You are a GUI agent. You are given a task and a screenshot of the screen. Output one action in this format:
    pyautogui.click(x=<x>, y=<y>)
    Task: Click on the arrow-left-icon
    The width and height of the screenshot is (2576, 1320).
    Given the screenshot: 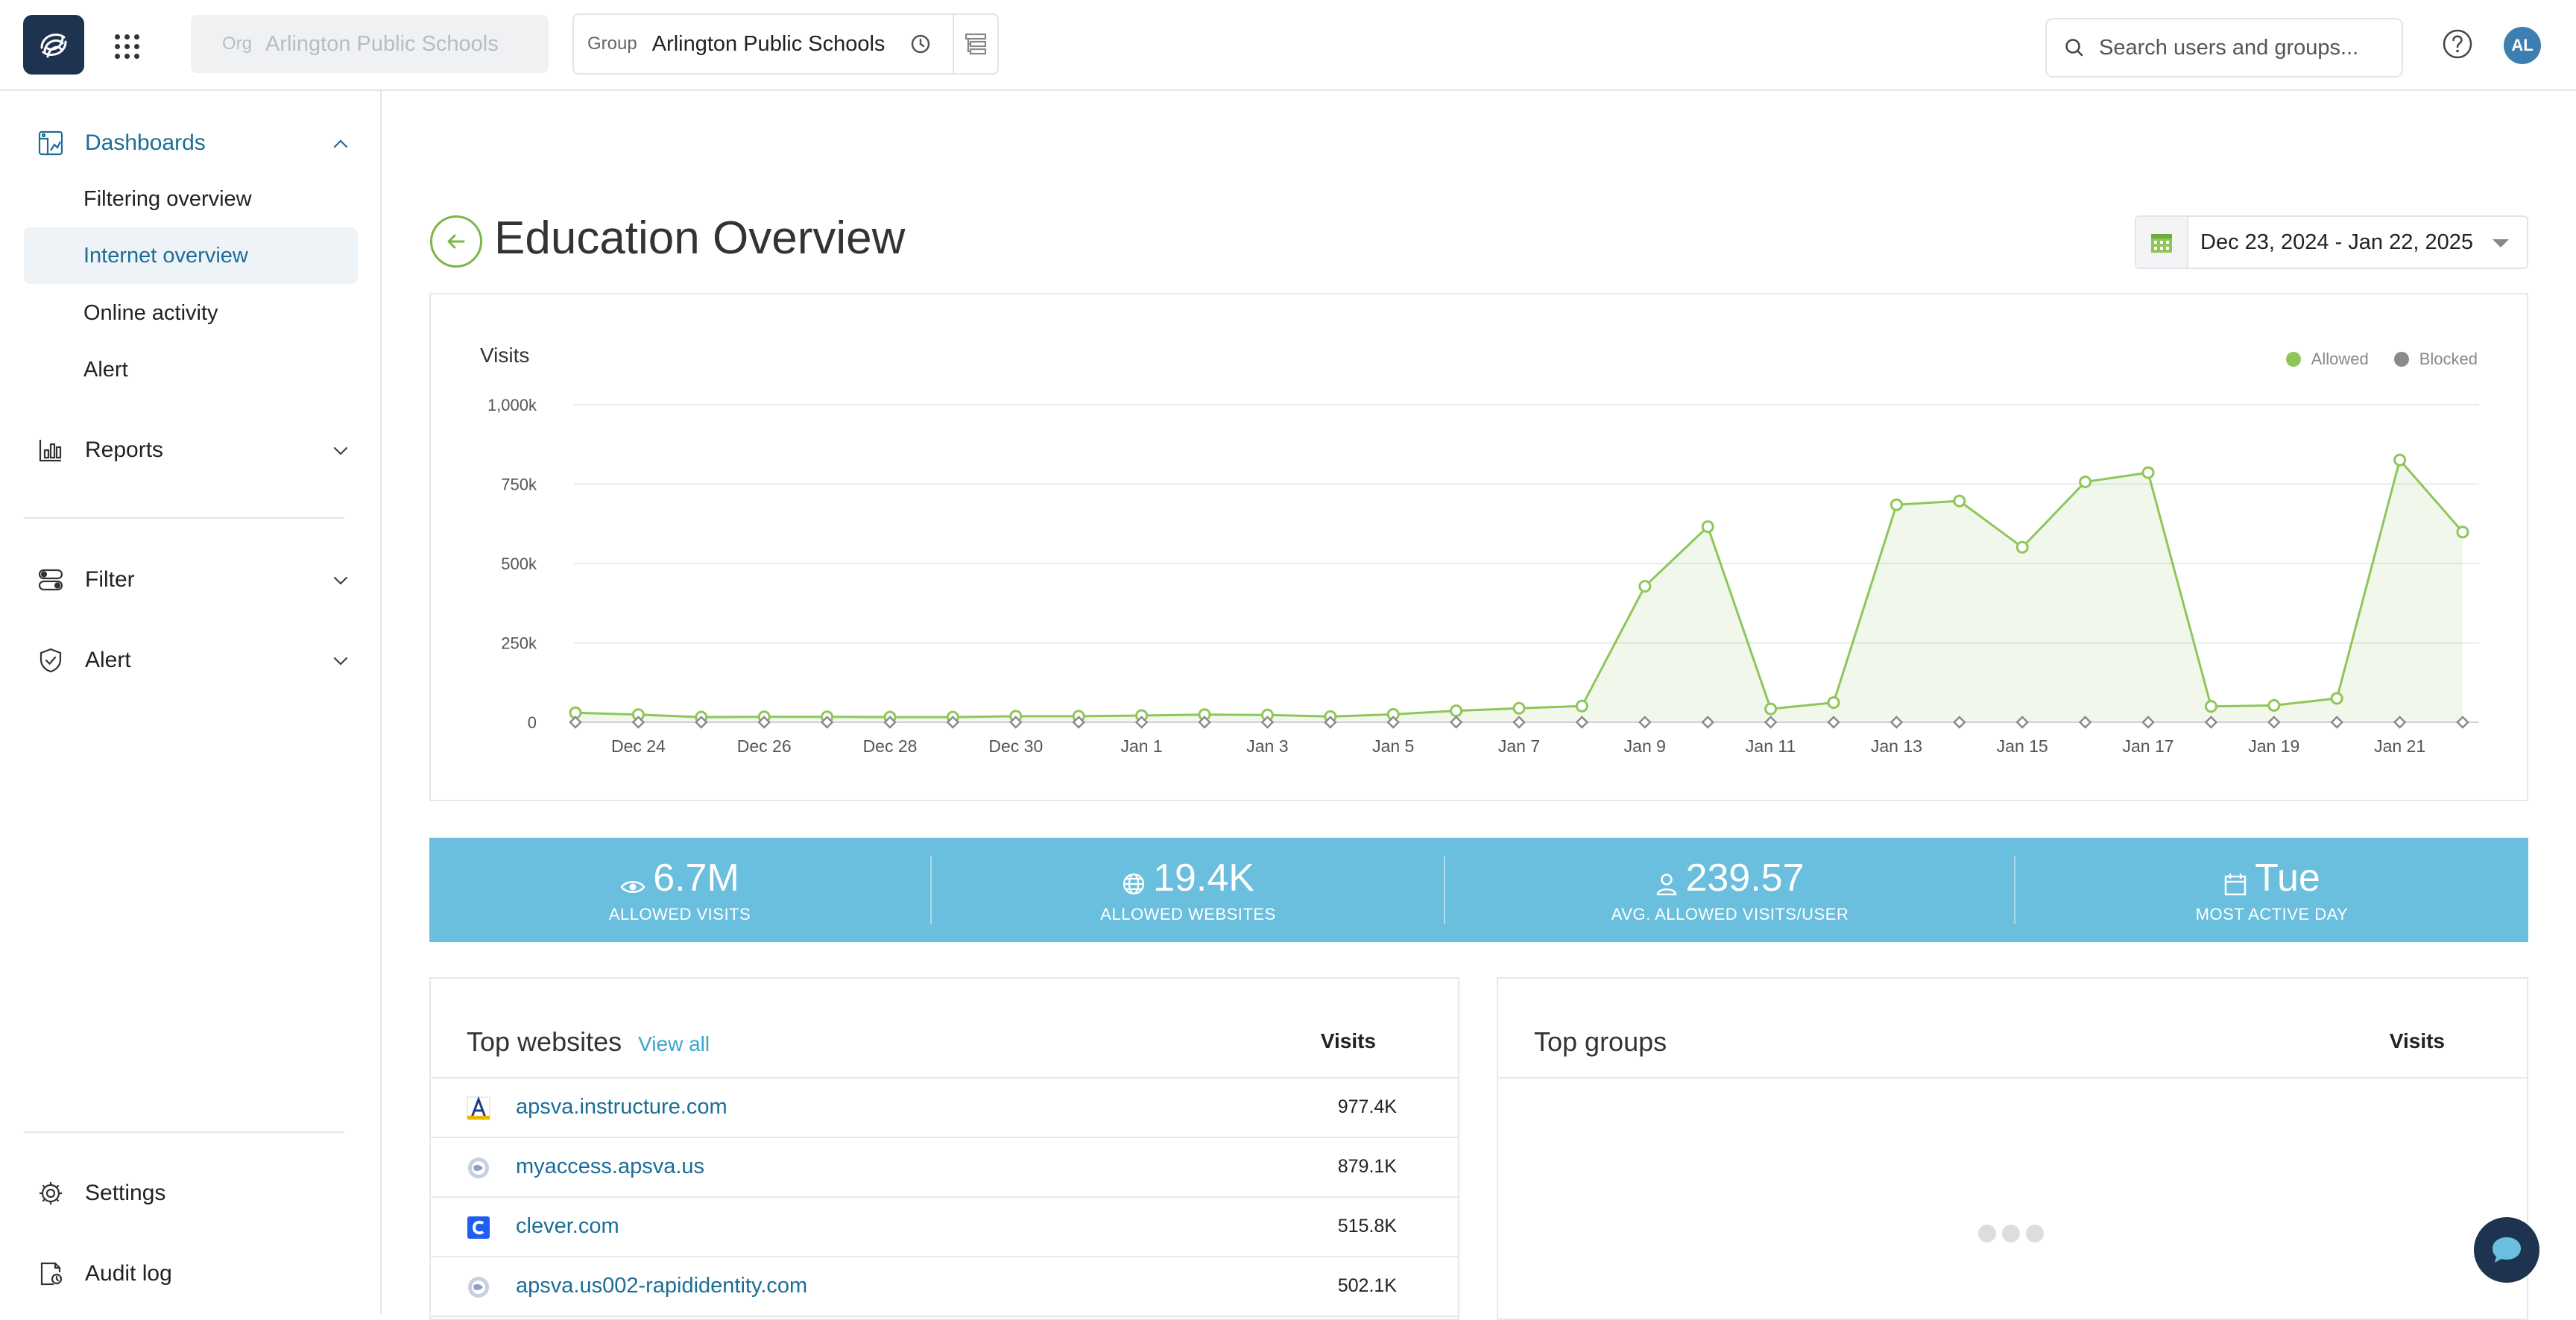 What is the action you would take?
    pyautogui.click(x=456, y=241)
    